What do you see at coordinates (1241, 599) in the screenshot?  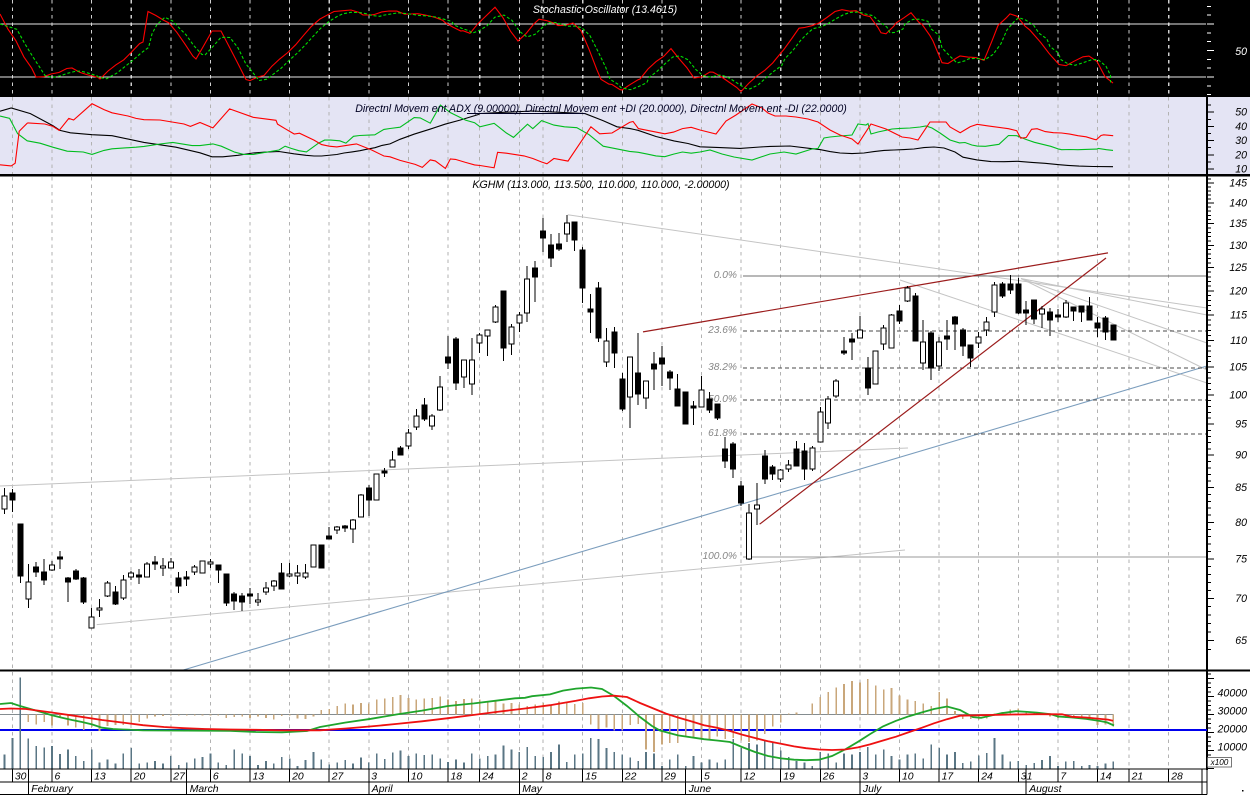 I see `svg-text: 70` at bounding box center [1241, 599].